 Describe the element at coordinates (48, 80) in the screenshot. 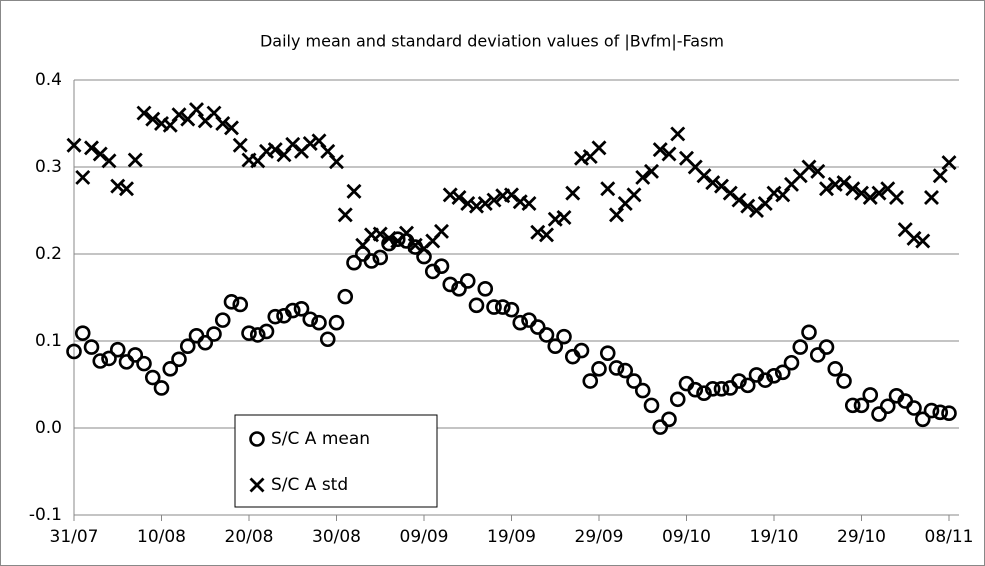

I see `y-tick-label: 0.4` at that location.